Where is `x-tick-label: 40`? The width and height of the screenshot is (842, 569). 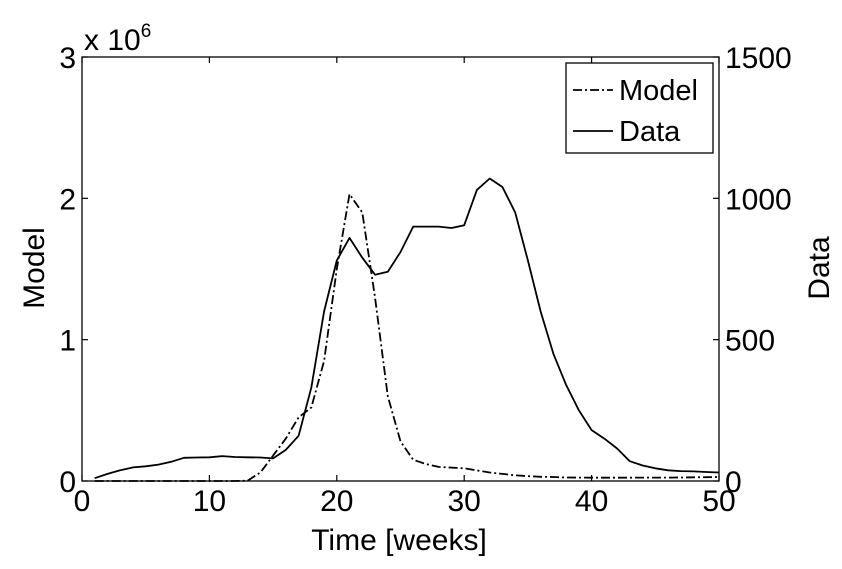
x-tick-label: 40 is located at coordinates (591, 501).